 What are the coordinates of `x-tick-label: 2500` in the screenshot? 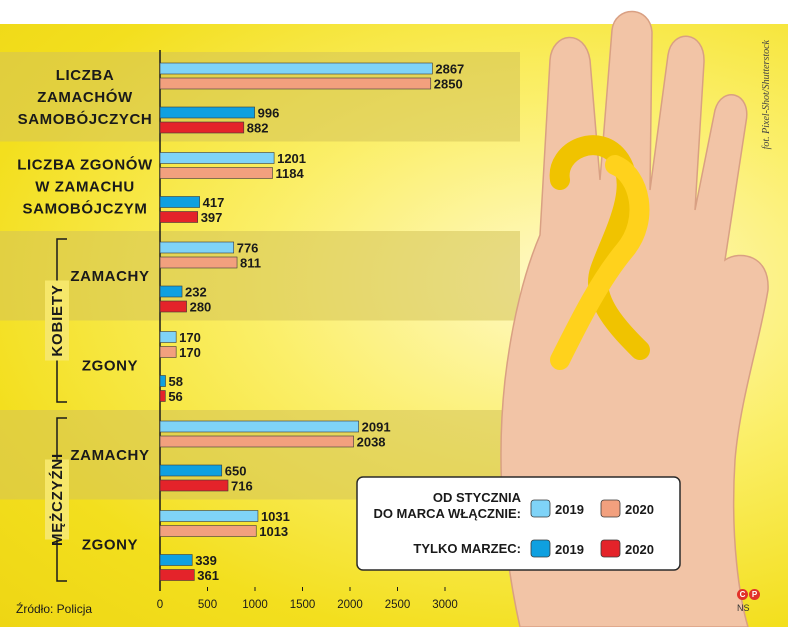 It's located at (398, 605).